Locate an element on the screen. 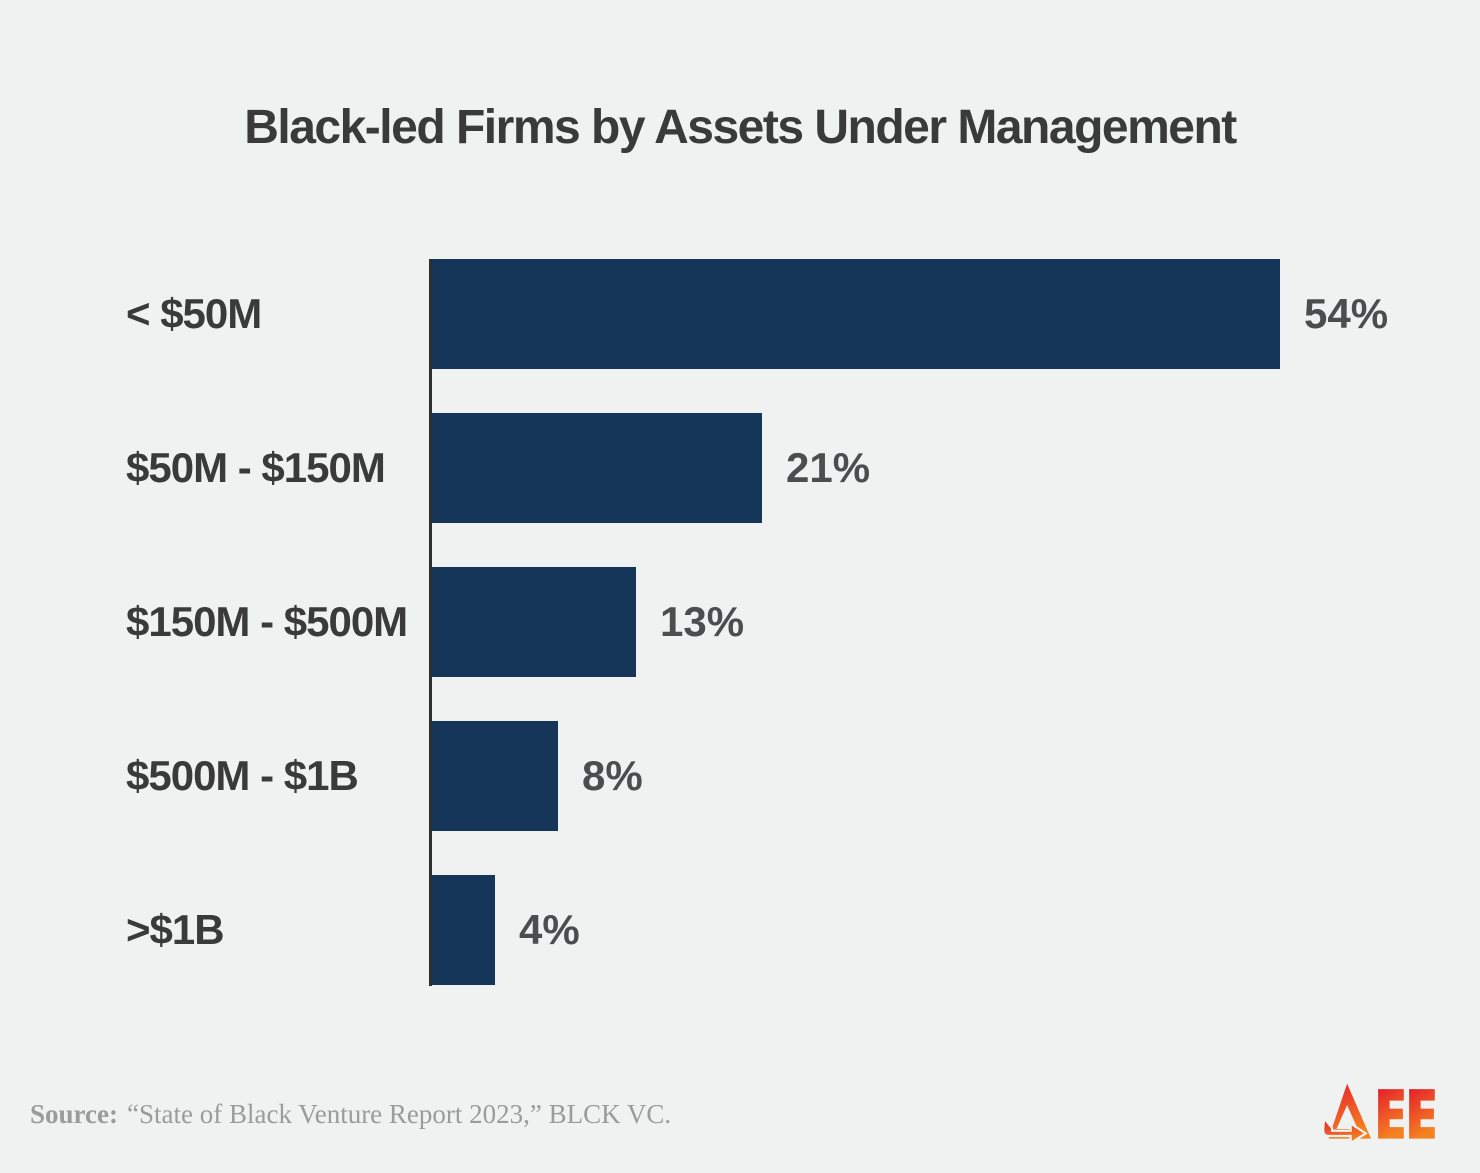 The width and height of the screenshot is (1480, 1173). value-label: 8% is located at coordinates (612, 775).